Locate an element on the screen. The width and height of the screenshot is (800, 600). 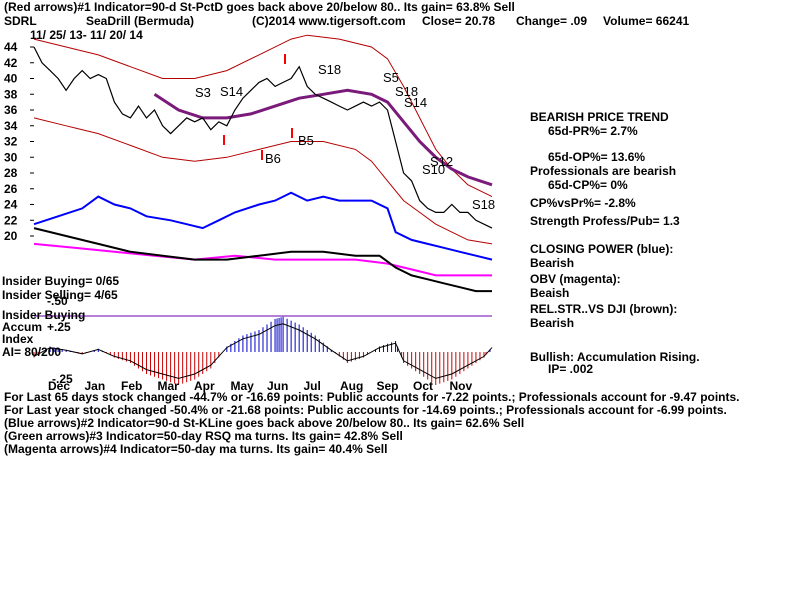
symbol: SDRL is located at coordinates (20, 21).